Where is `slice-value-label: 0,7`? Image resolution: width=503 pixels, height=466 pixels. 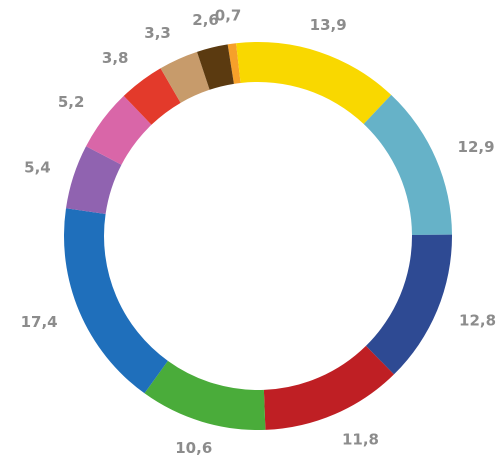 slice-value-label: 0,7 is located at coordinates (228, 16).